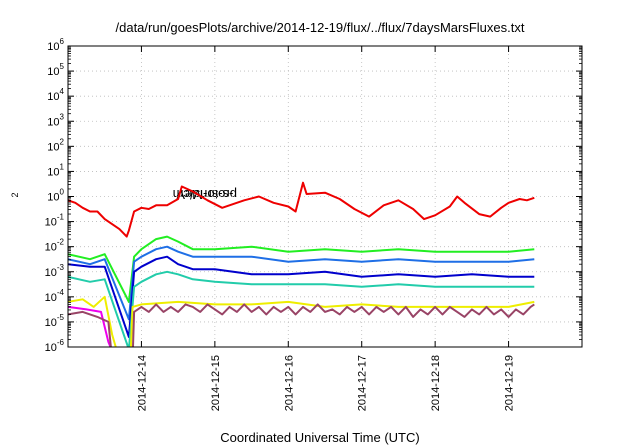 This screenshot has width=640, height=448. Describe the element at coordinates (55, 120) in the screenshot. I see `y-tick-label: 10³` at that location.